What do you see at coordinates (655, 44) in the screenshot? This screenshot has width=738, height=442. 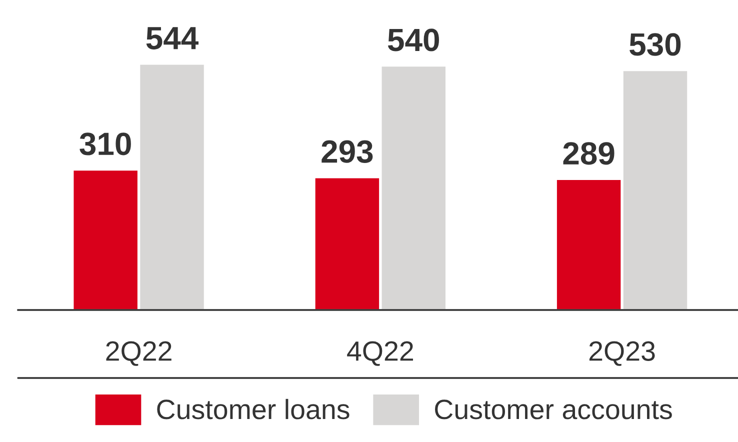 I see `data-label: 530` at bounding box center [655, 44].